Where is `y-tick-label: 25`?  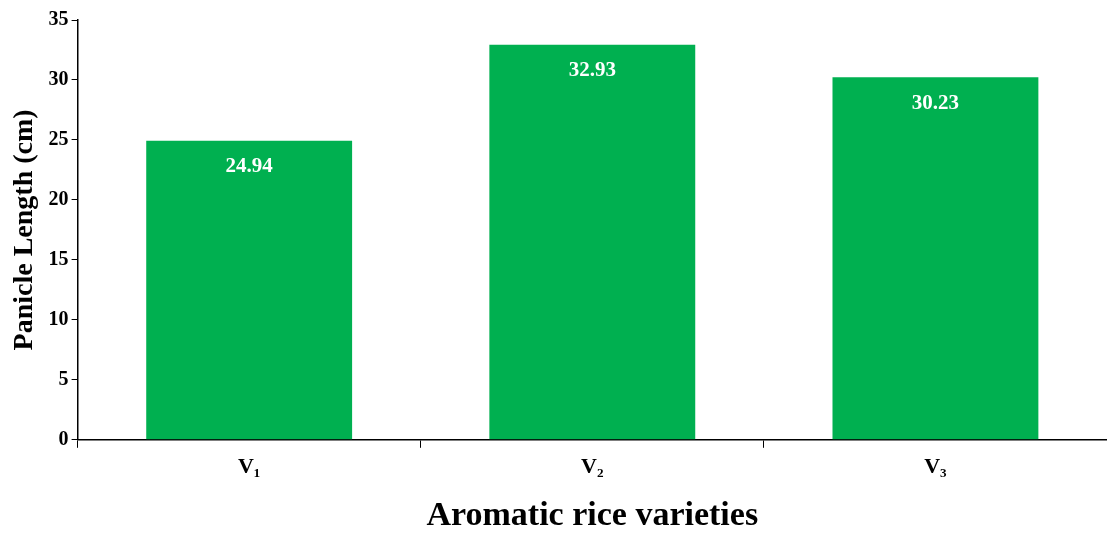
y-tick-label: 25 is located at coordinates (58, 138).